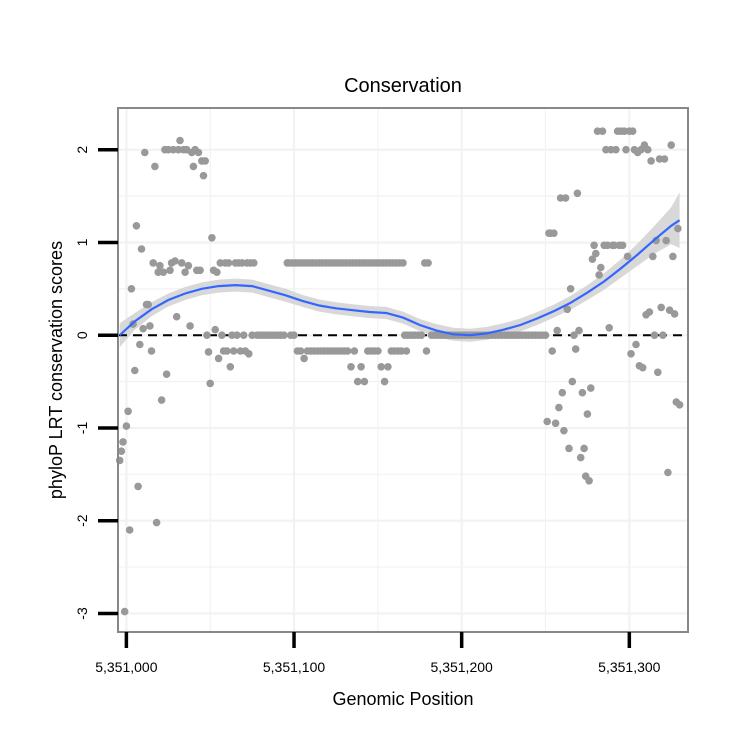 The image size is (750, 755). Describe the element at coordinates (126, 667) in the screenshot. I see `x-tick-label: 5,351,000` at that location.